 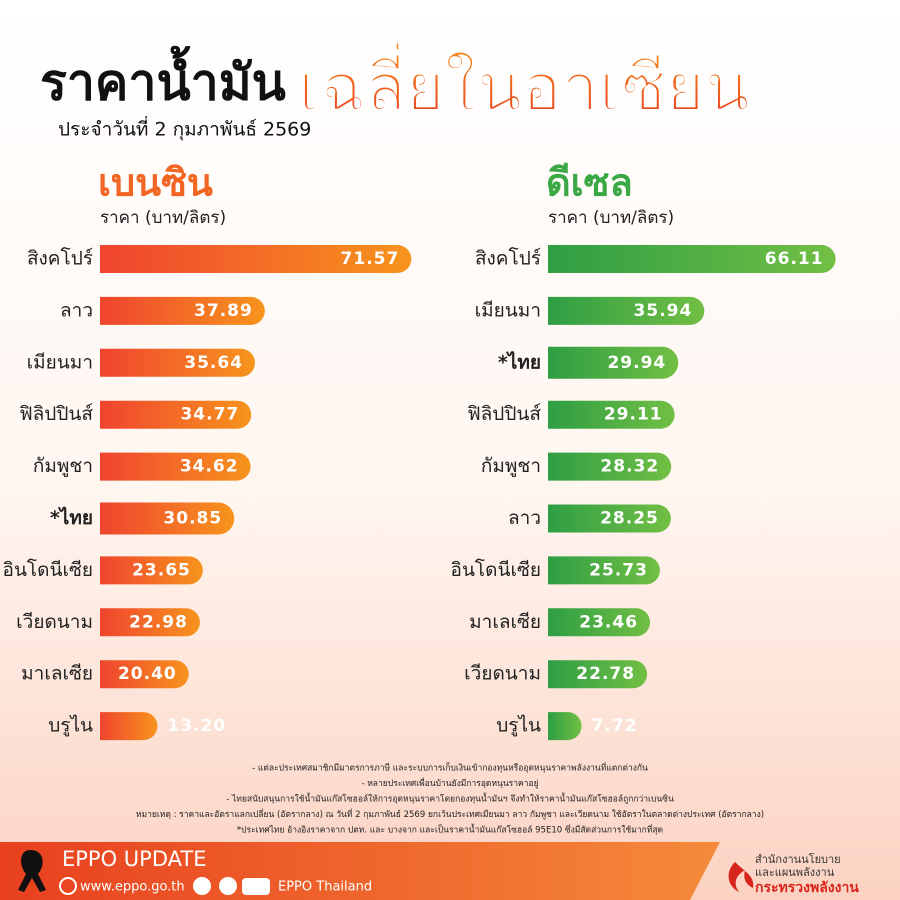 What do you see at coordinates (132, 887) in the screenshot?
I see `footer-website: www.eppo.go.th` at bounding box center [132, 887].